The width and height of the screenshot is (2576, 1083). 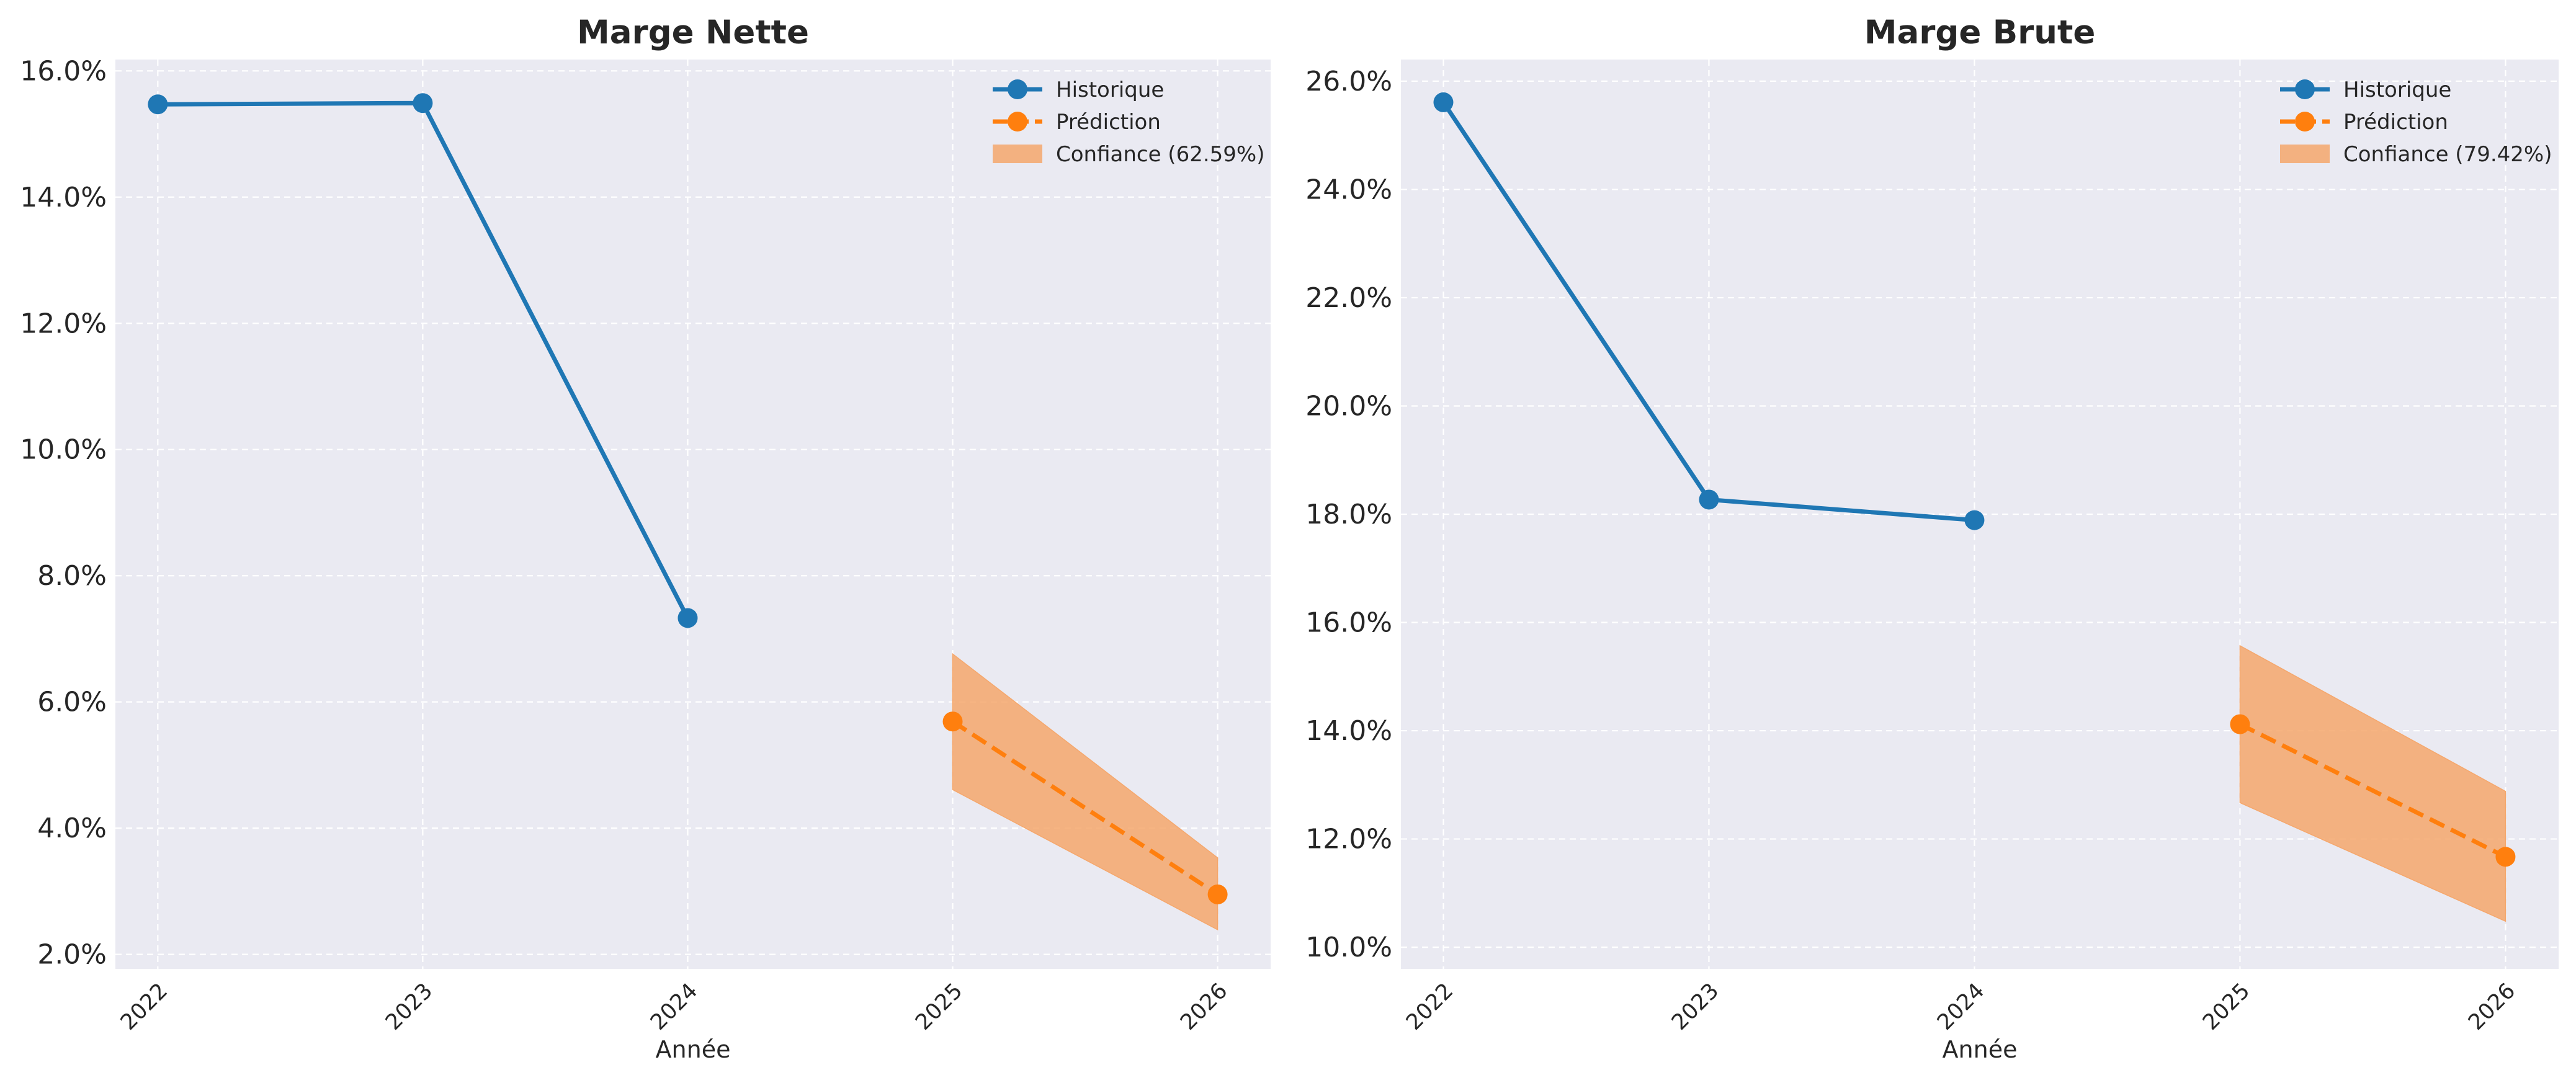 What do you see at coordinates (1348, 514) in the screenshot?
I see `y-tick-label: 18.0%` at bounding box center [1348, 514].